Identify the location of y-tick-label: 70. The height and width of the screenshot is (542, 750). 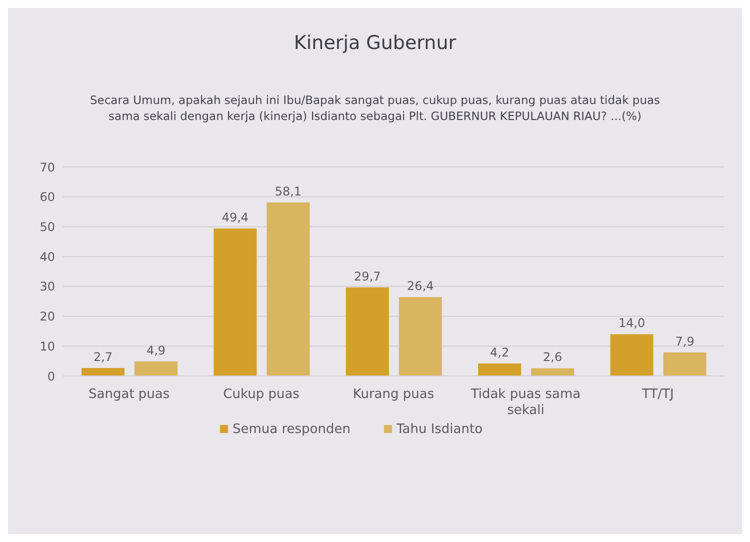
(47, 167).